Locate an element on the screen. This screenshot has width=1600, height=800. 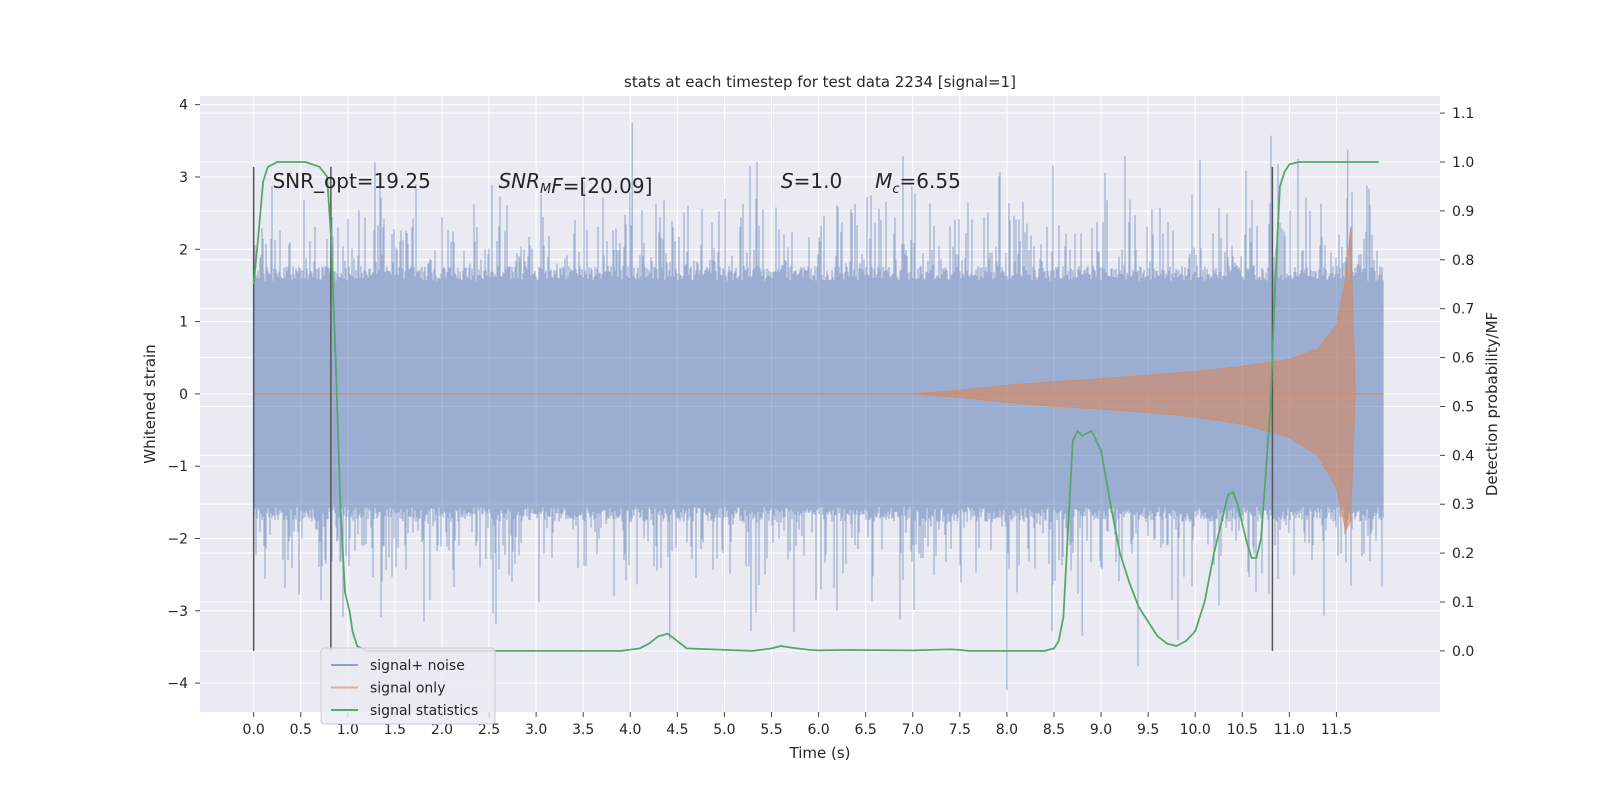
annotation-layer: SNR_opt=19.25 SNRMF=[20.09] S=1.0 Mc=6.55 is located at coordinates (616, 183).